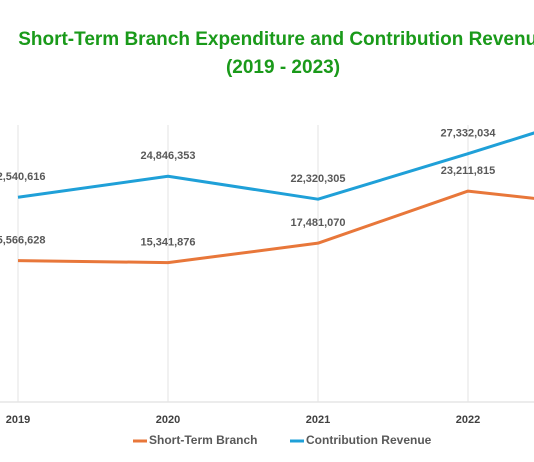 This screenshot has height=462, width=534. Describe the element at coordinates (369, 440) in the screenshot. I see `legend-label: Contribution Revenue` at that location.